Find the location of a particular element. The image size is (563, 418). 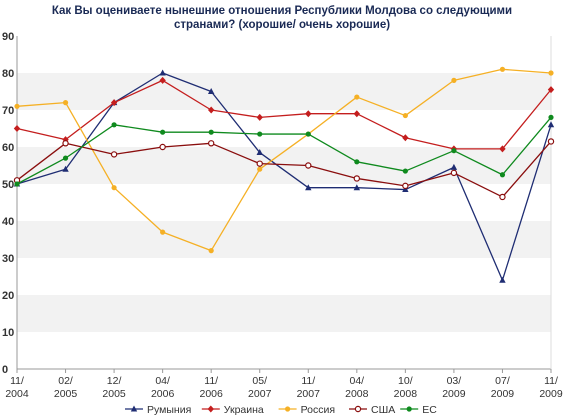

chart-title-line-2: странами? (хорошие/ очень хорошие) is located at coordinates (282, 25).